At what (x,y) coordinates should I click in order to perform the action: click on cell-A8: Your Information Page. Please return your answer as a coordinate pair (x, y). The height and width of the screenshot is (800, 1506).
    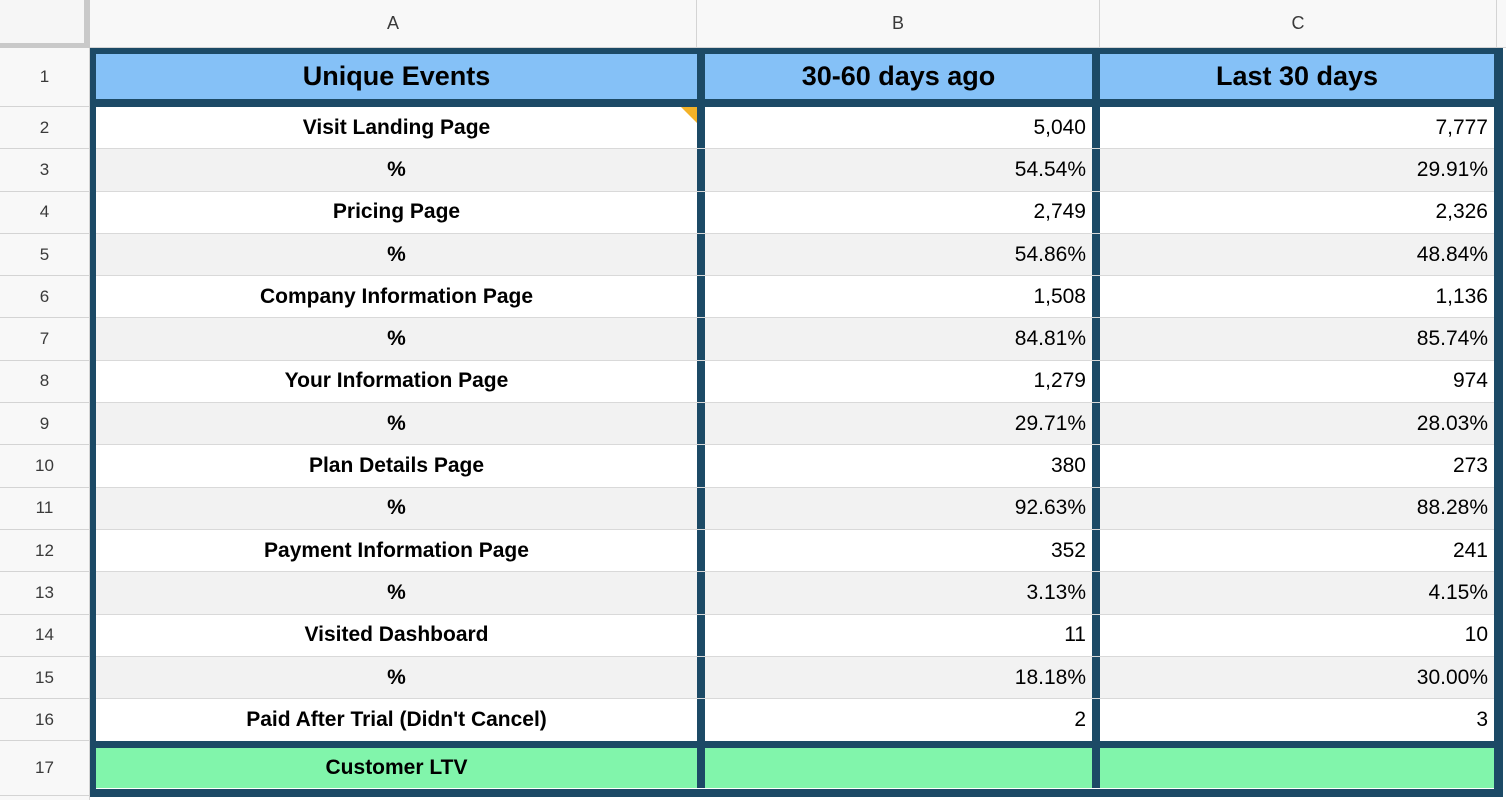
    Looking at the image, I should click on (396, 381).